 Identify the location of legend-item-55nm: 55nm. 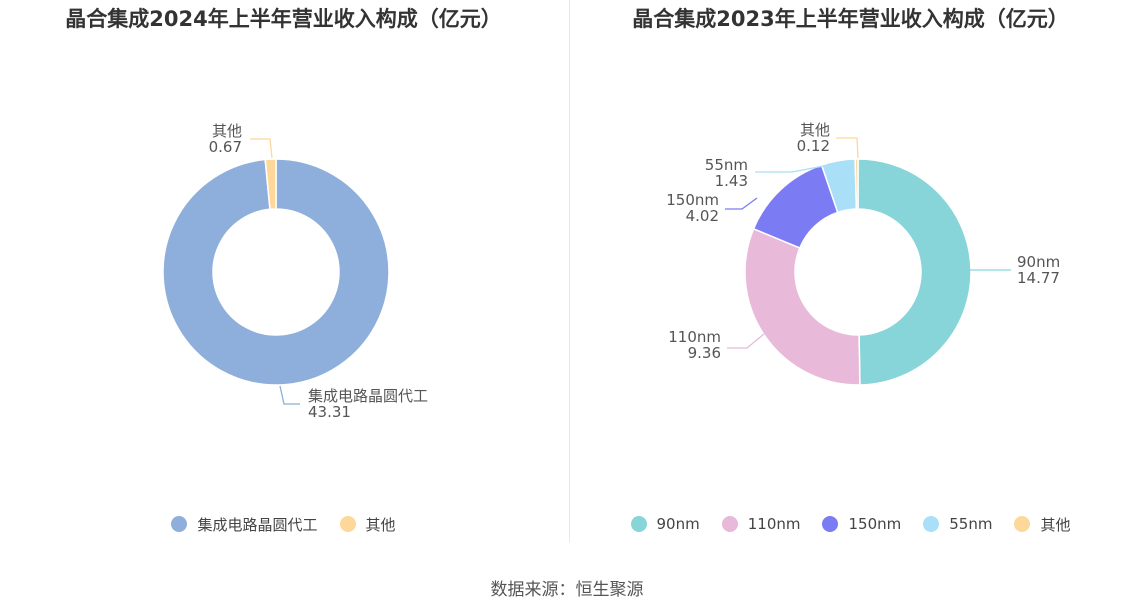
(957, 524).